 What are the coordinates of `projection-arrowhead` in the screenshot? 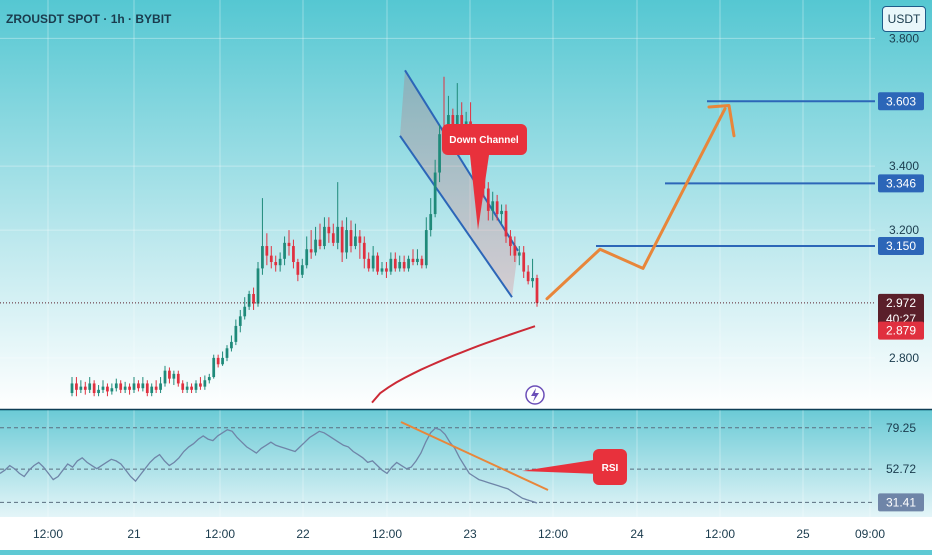 It's located at (721, 120).